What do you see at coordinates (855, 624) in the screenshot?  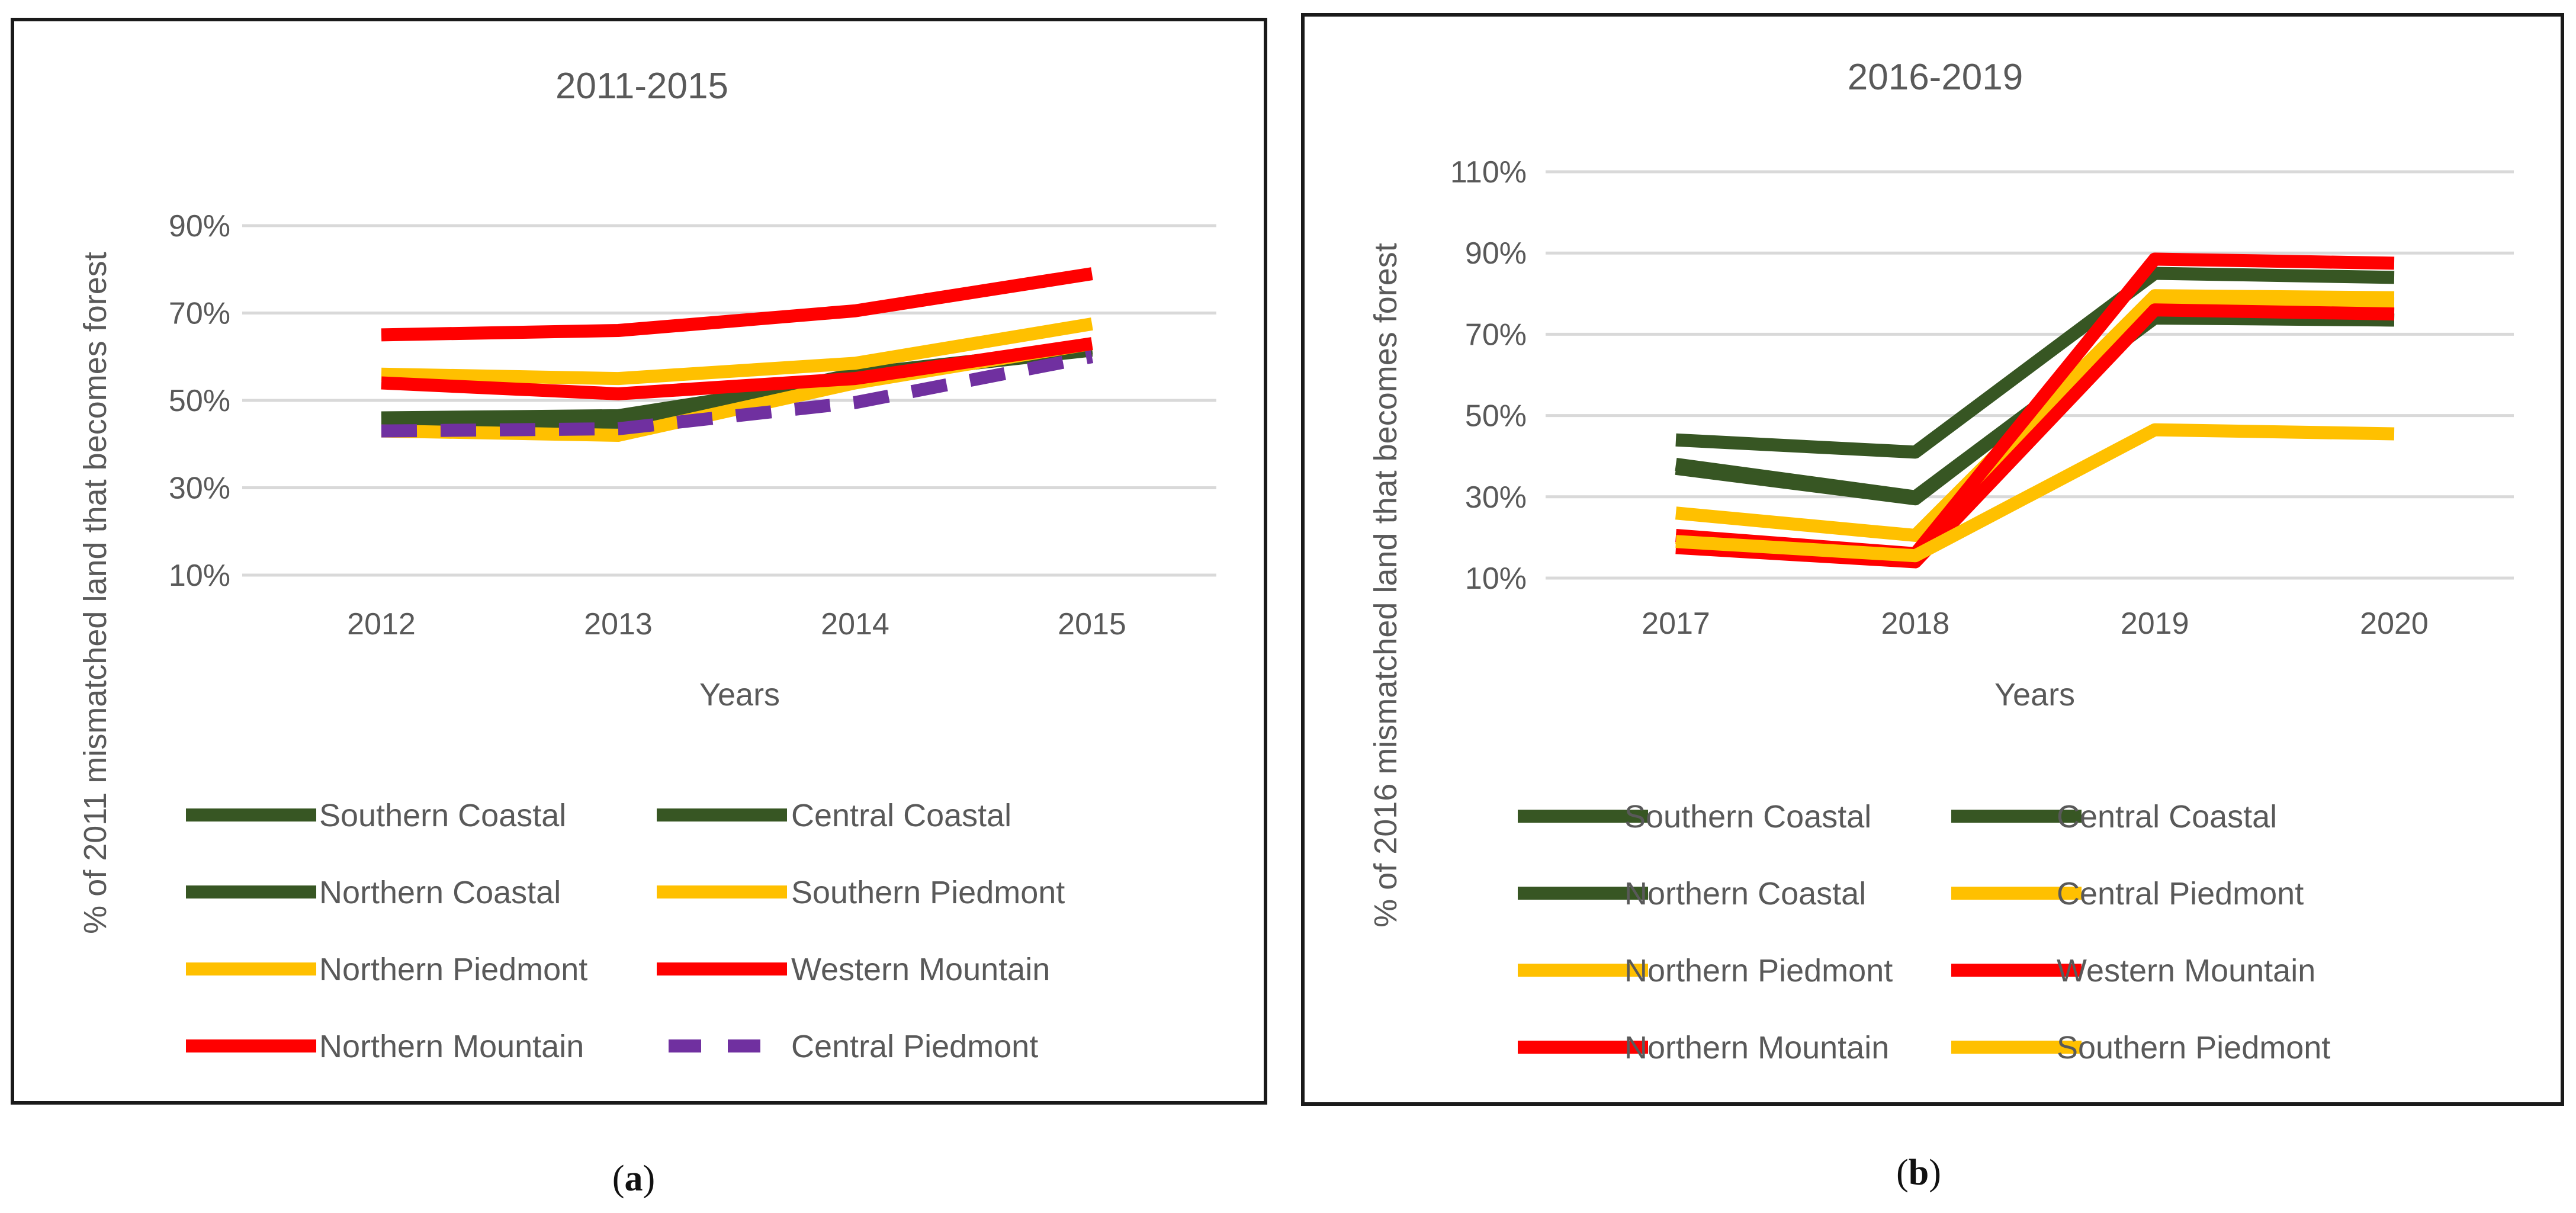 I see `x-tick-label: 2014` at bounding box center [855, 624].